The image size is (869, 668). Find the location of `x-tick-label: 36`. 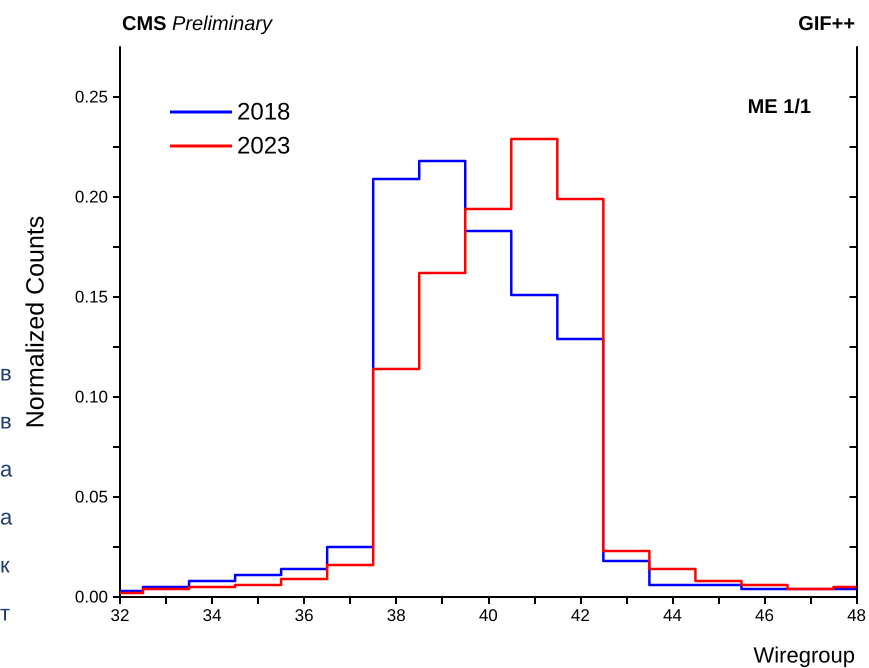

x-tick-label: 36 is located at coordinates (304, 615).